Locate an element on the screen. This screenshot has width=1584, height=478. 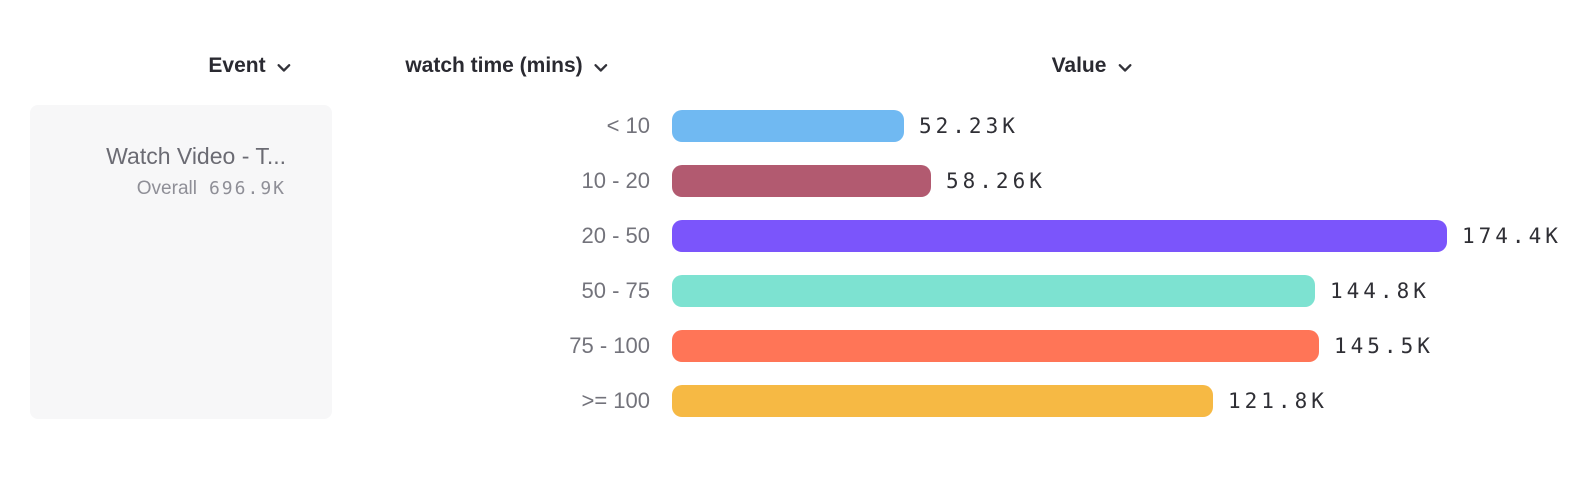
chart-row: 20 - 50 174.4K is located at coordinates (962, 235).